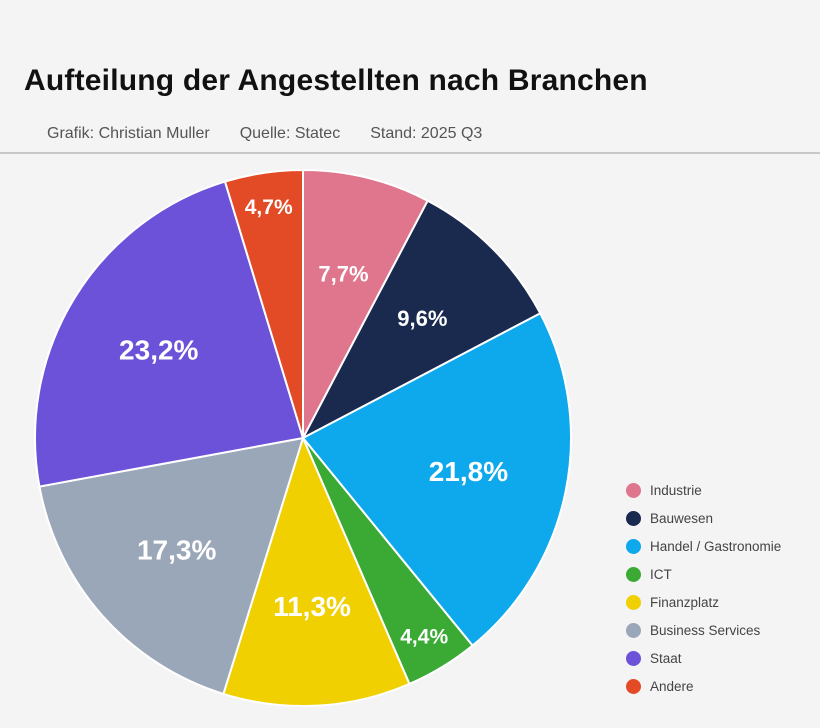  What do you see at coordinates (703, 658) in the screenshot?
I see `legend-item: Staat` at bounding box center [703, 658].